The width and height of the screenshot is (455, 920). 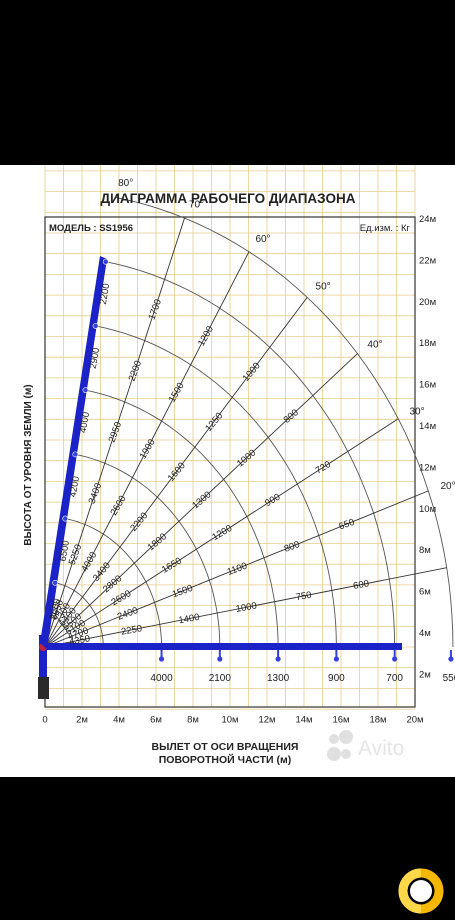 I want to click on y-tick-label: 22м, so click(x=427, y=260).